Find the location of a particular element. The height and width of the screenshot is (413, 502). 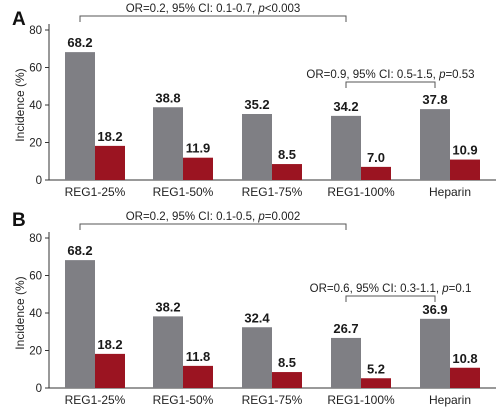

data-label: 11.9 is located at coordinates (198, 148).